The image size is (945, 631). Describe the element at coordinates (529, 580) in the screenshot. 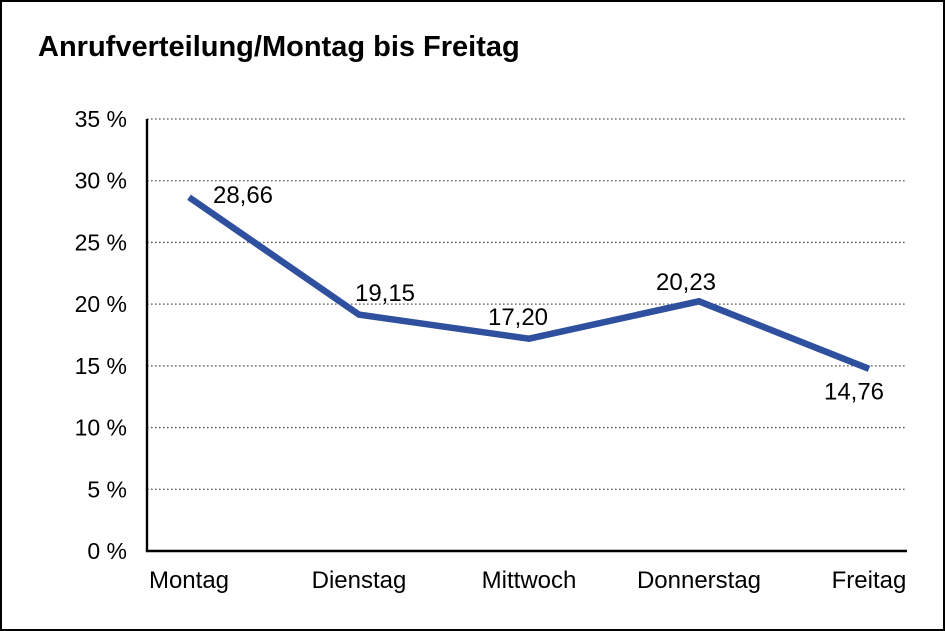

I see `x-tick-label: Mittwoch` at that location.